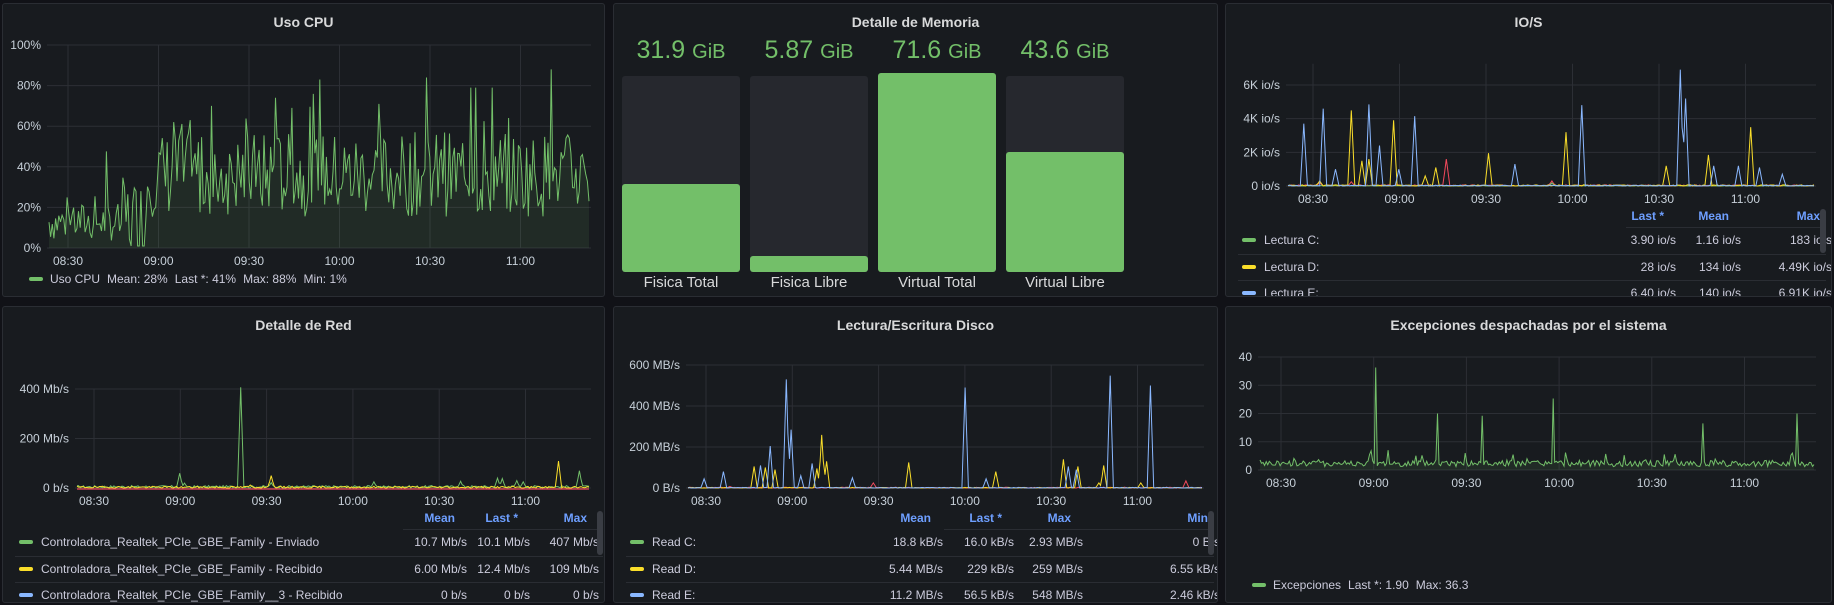 This screenshot has width=1834, height=605. I want to click on legend-value-mean: 140 io/s, so click(1719, 291).